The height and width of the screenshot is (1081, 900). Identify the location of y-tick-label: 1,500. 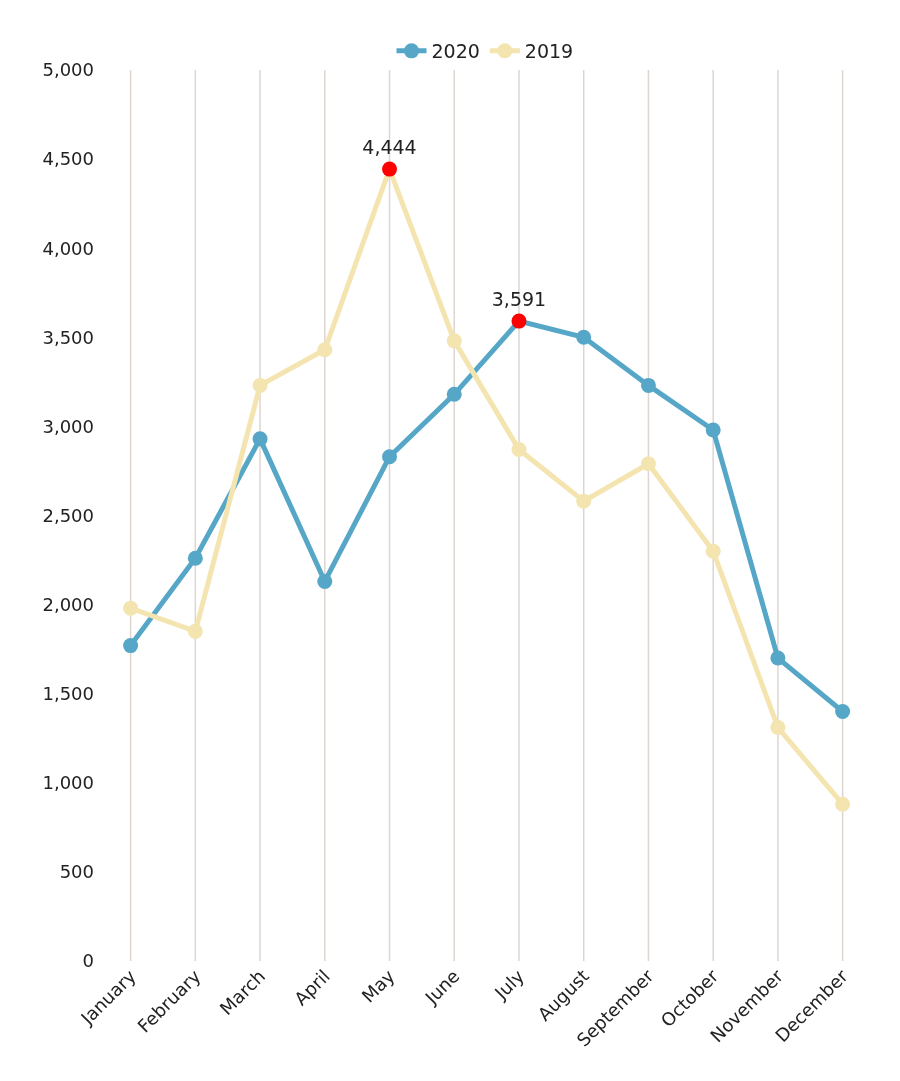
(68, 693).